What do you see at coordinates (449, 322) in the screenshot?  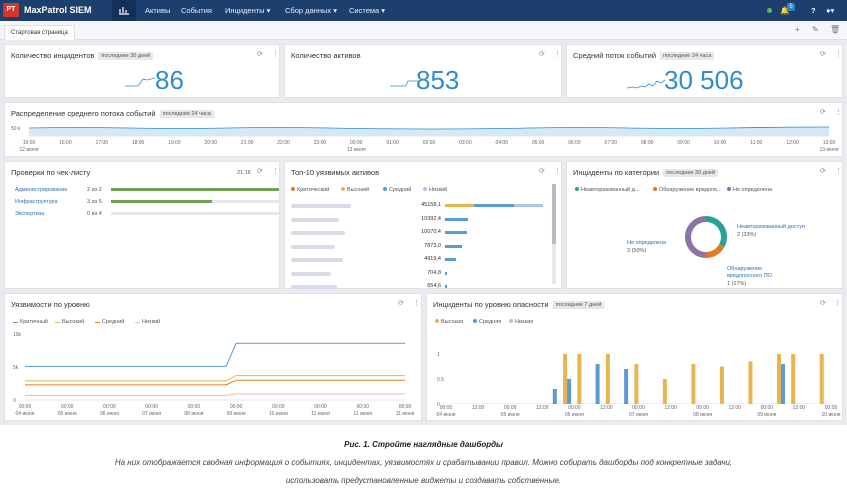 I see `legend-item: Высокая` at bounding box center [449, 322].